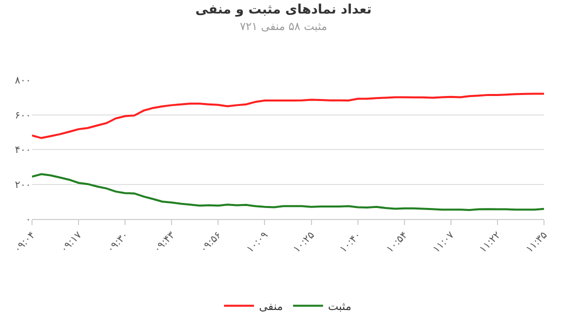 Image resolution: width=567 pixels, height=333 pixels. I want to click on y-tick-label: ۴۰۰, so click(22, 150).